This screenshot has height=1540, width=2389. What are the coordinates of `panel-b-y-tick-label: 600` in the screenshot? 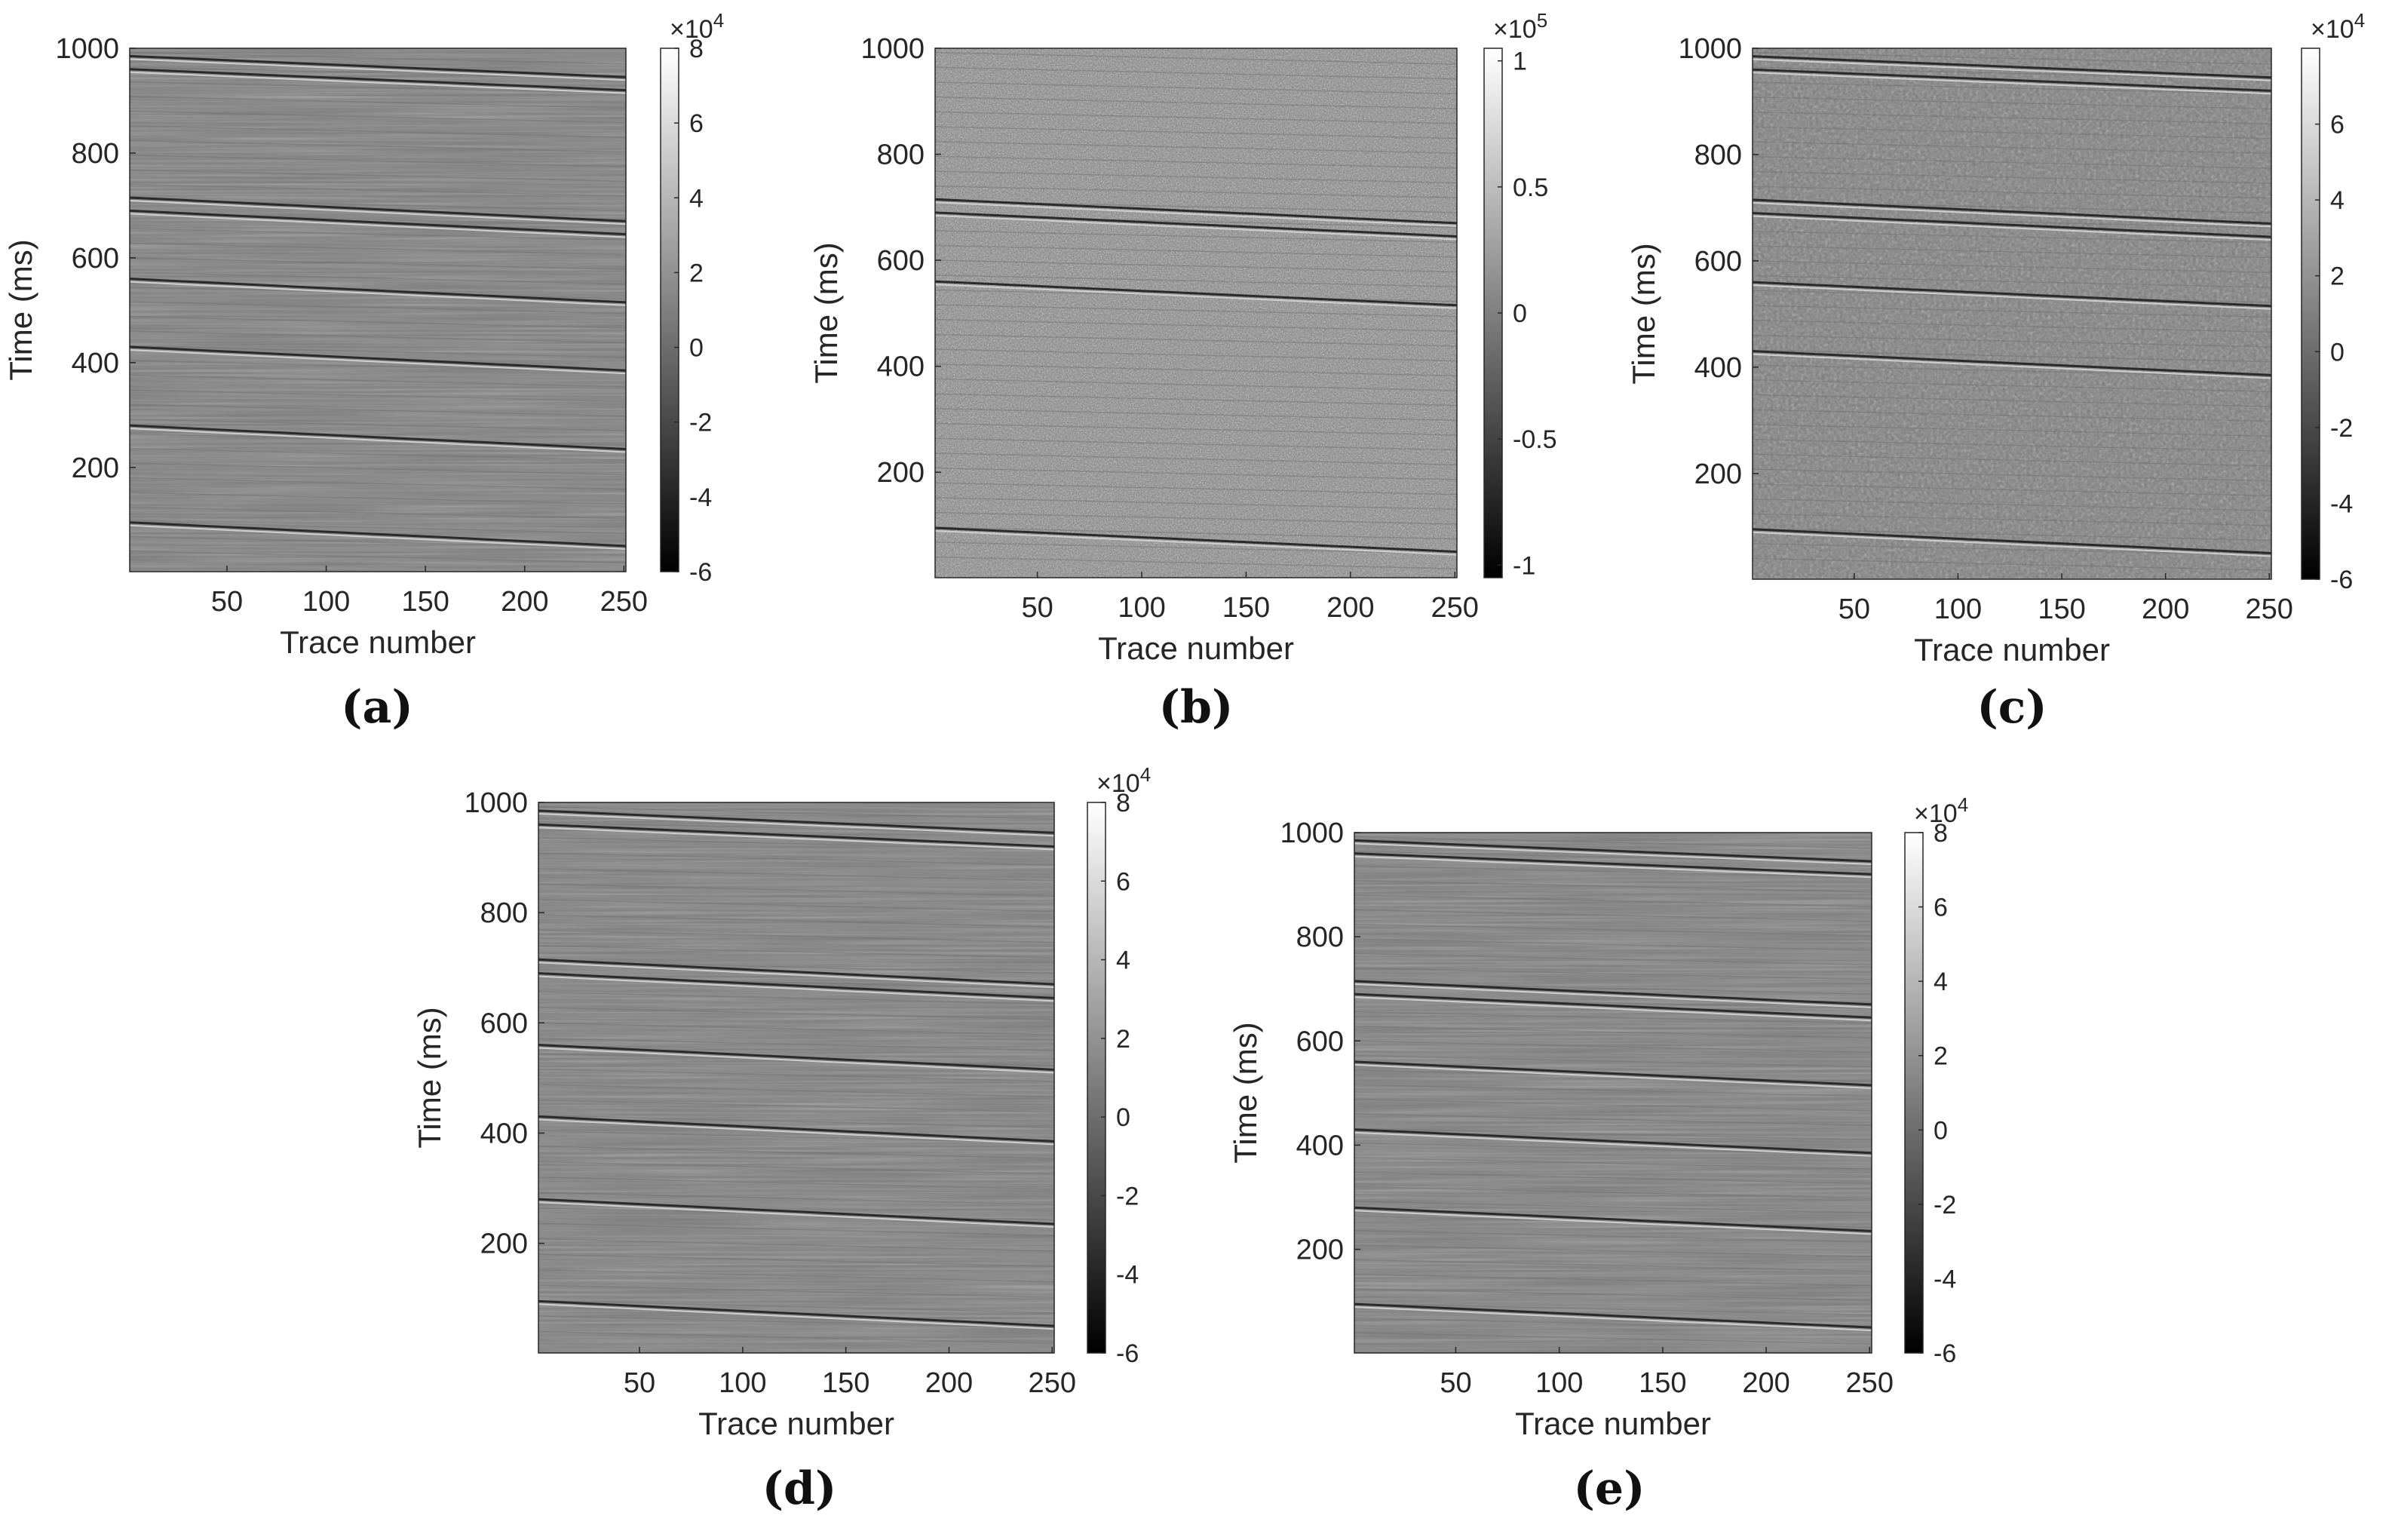 It's located at (901, 261).